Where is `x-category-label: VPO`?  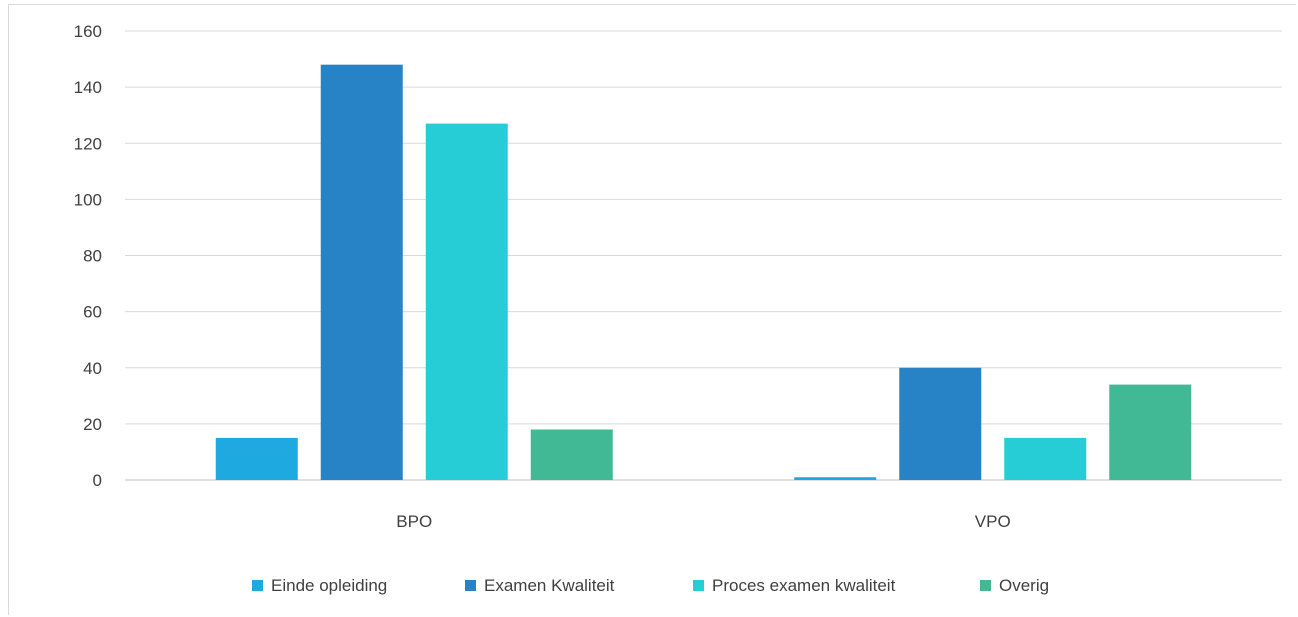 x-category-label: VPO is located at coordinates (993, 521).